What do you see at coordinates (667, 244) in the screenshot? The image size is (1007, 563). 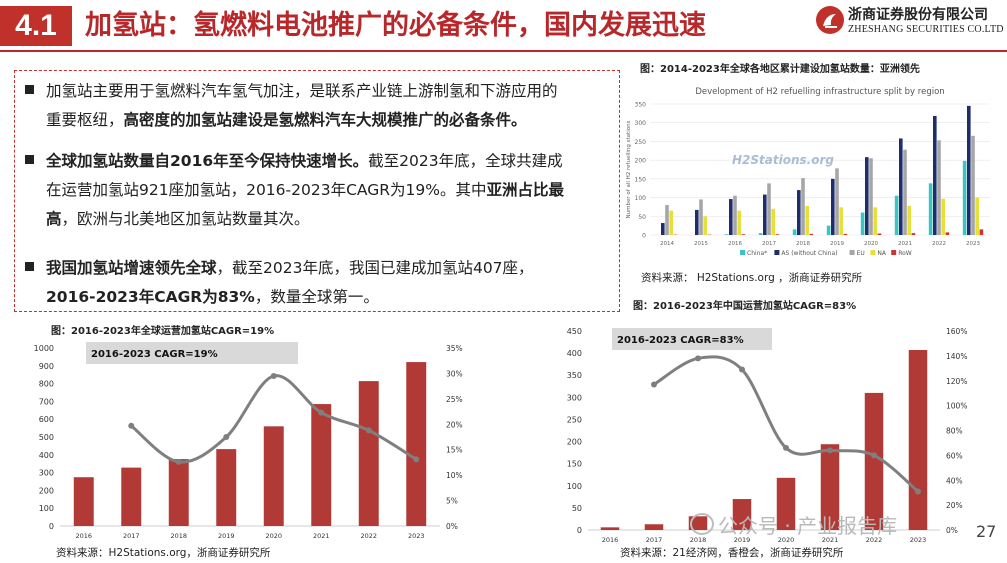 I see `x-tick-label: 2014` at bounding box center [667, 244].